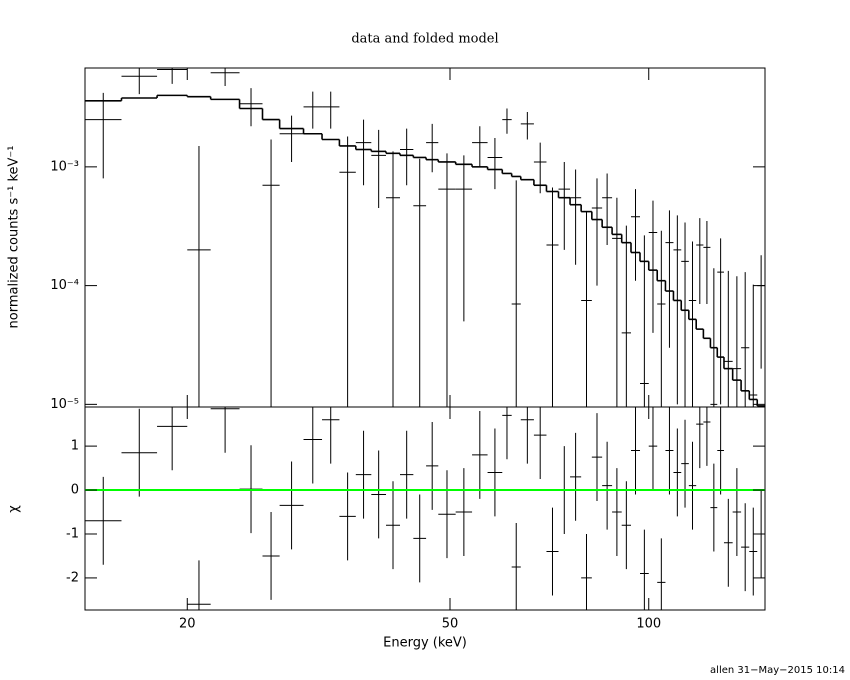 The height and width of the screenshot is (680, 850). Describe the element at coordinates (777, 670) in the screenshot. I see `footer: allen 31−May−2015 10:14` at that location.